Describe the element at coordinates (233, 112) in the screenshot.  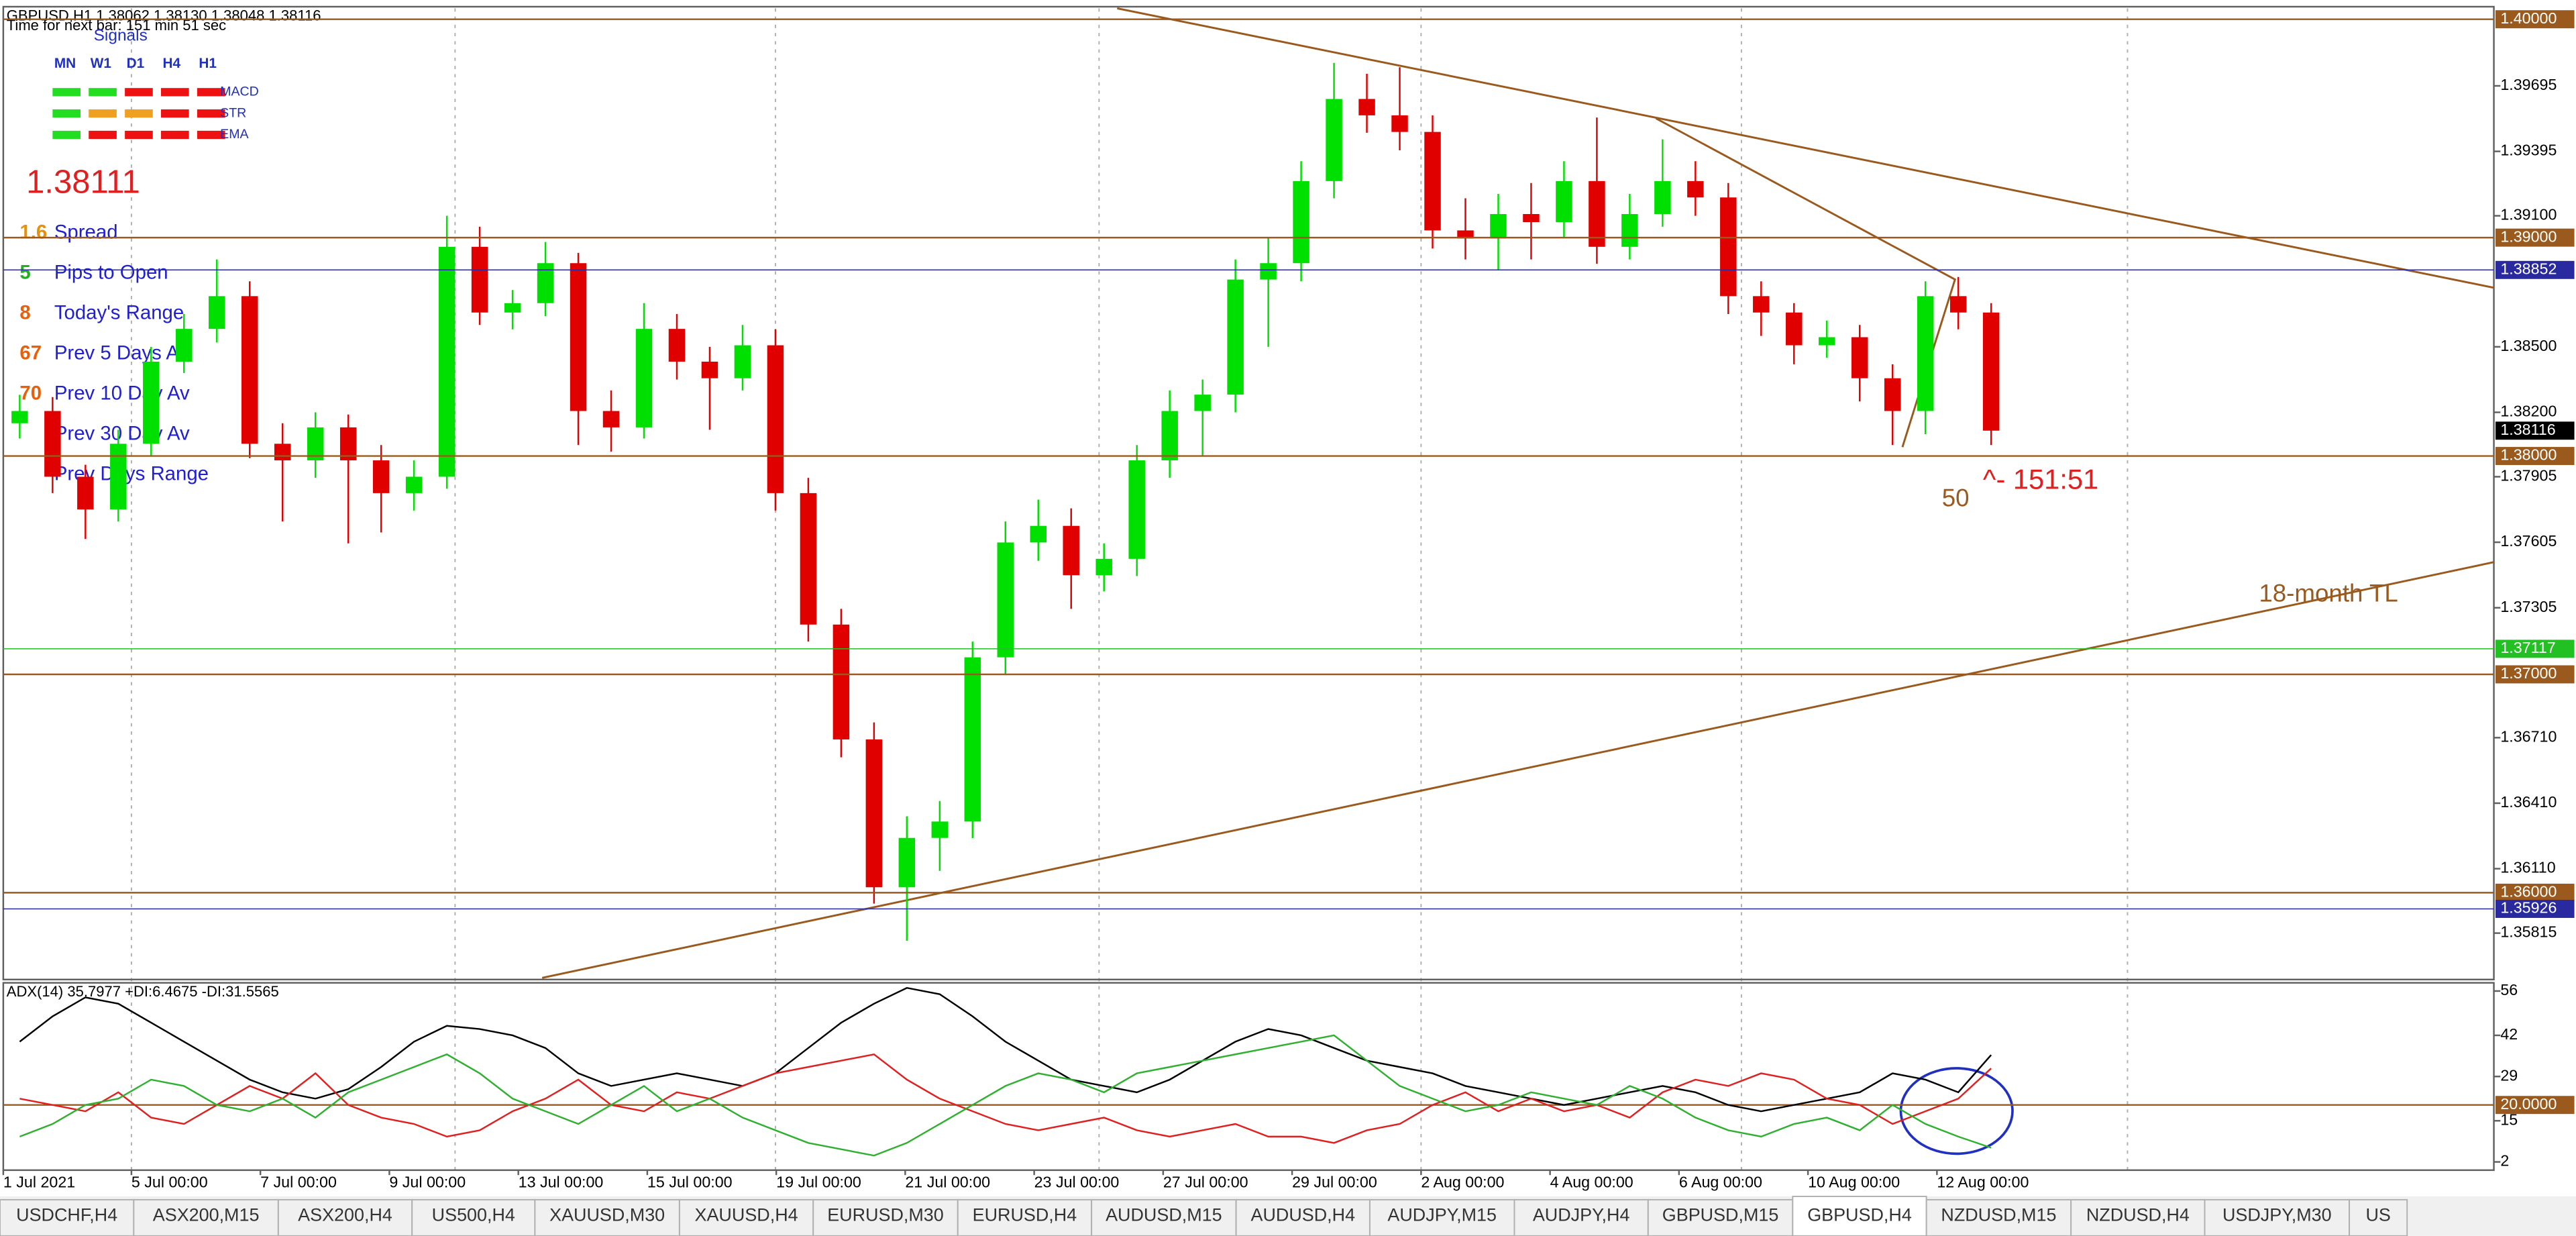
I see `signal-label: STR` at that location.